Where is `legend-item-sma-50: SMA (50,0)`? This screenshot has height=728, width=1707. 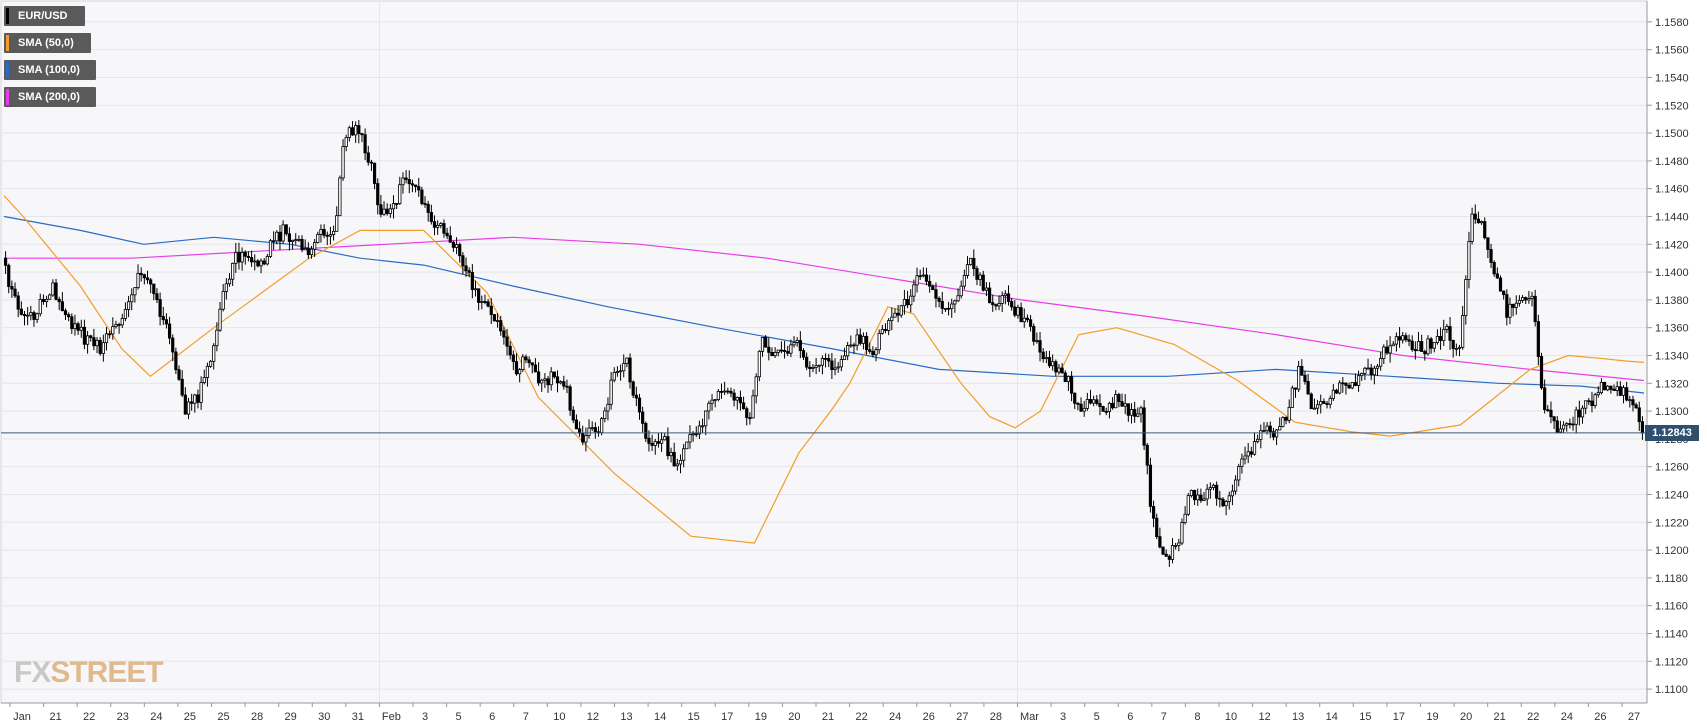 legend-item-sma-50: SMA (50,0) is located at coordinates (47, 43).